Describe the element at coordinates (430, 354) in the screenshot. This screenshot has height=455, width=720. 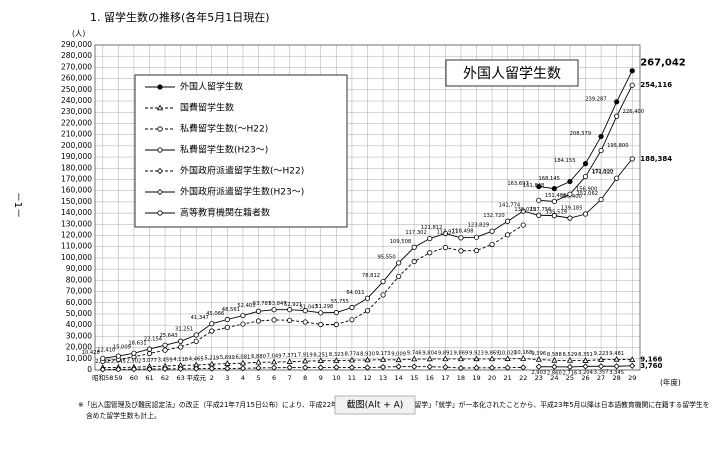
I see `data-label: 9,804` at that location.